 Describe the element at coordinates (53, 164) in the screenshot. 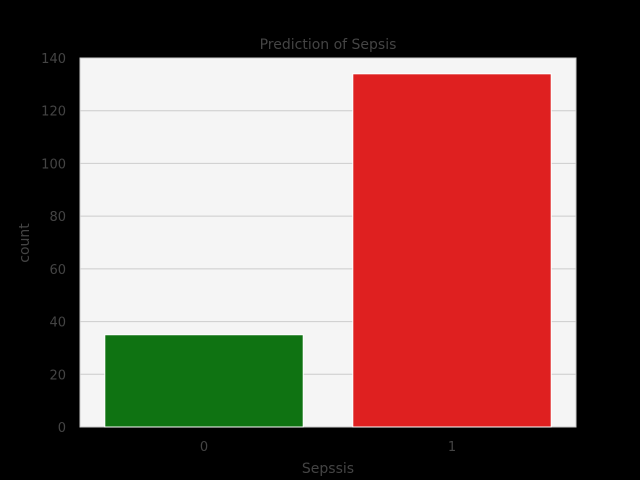

I see `y-tick-label: 100` at that location.